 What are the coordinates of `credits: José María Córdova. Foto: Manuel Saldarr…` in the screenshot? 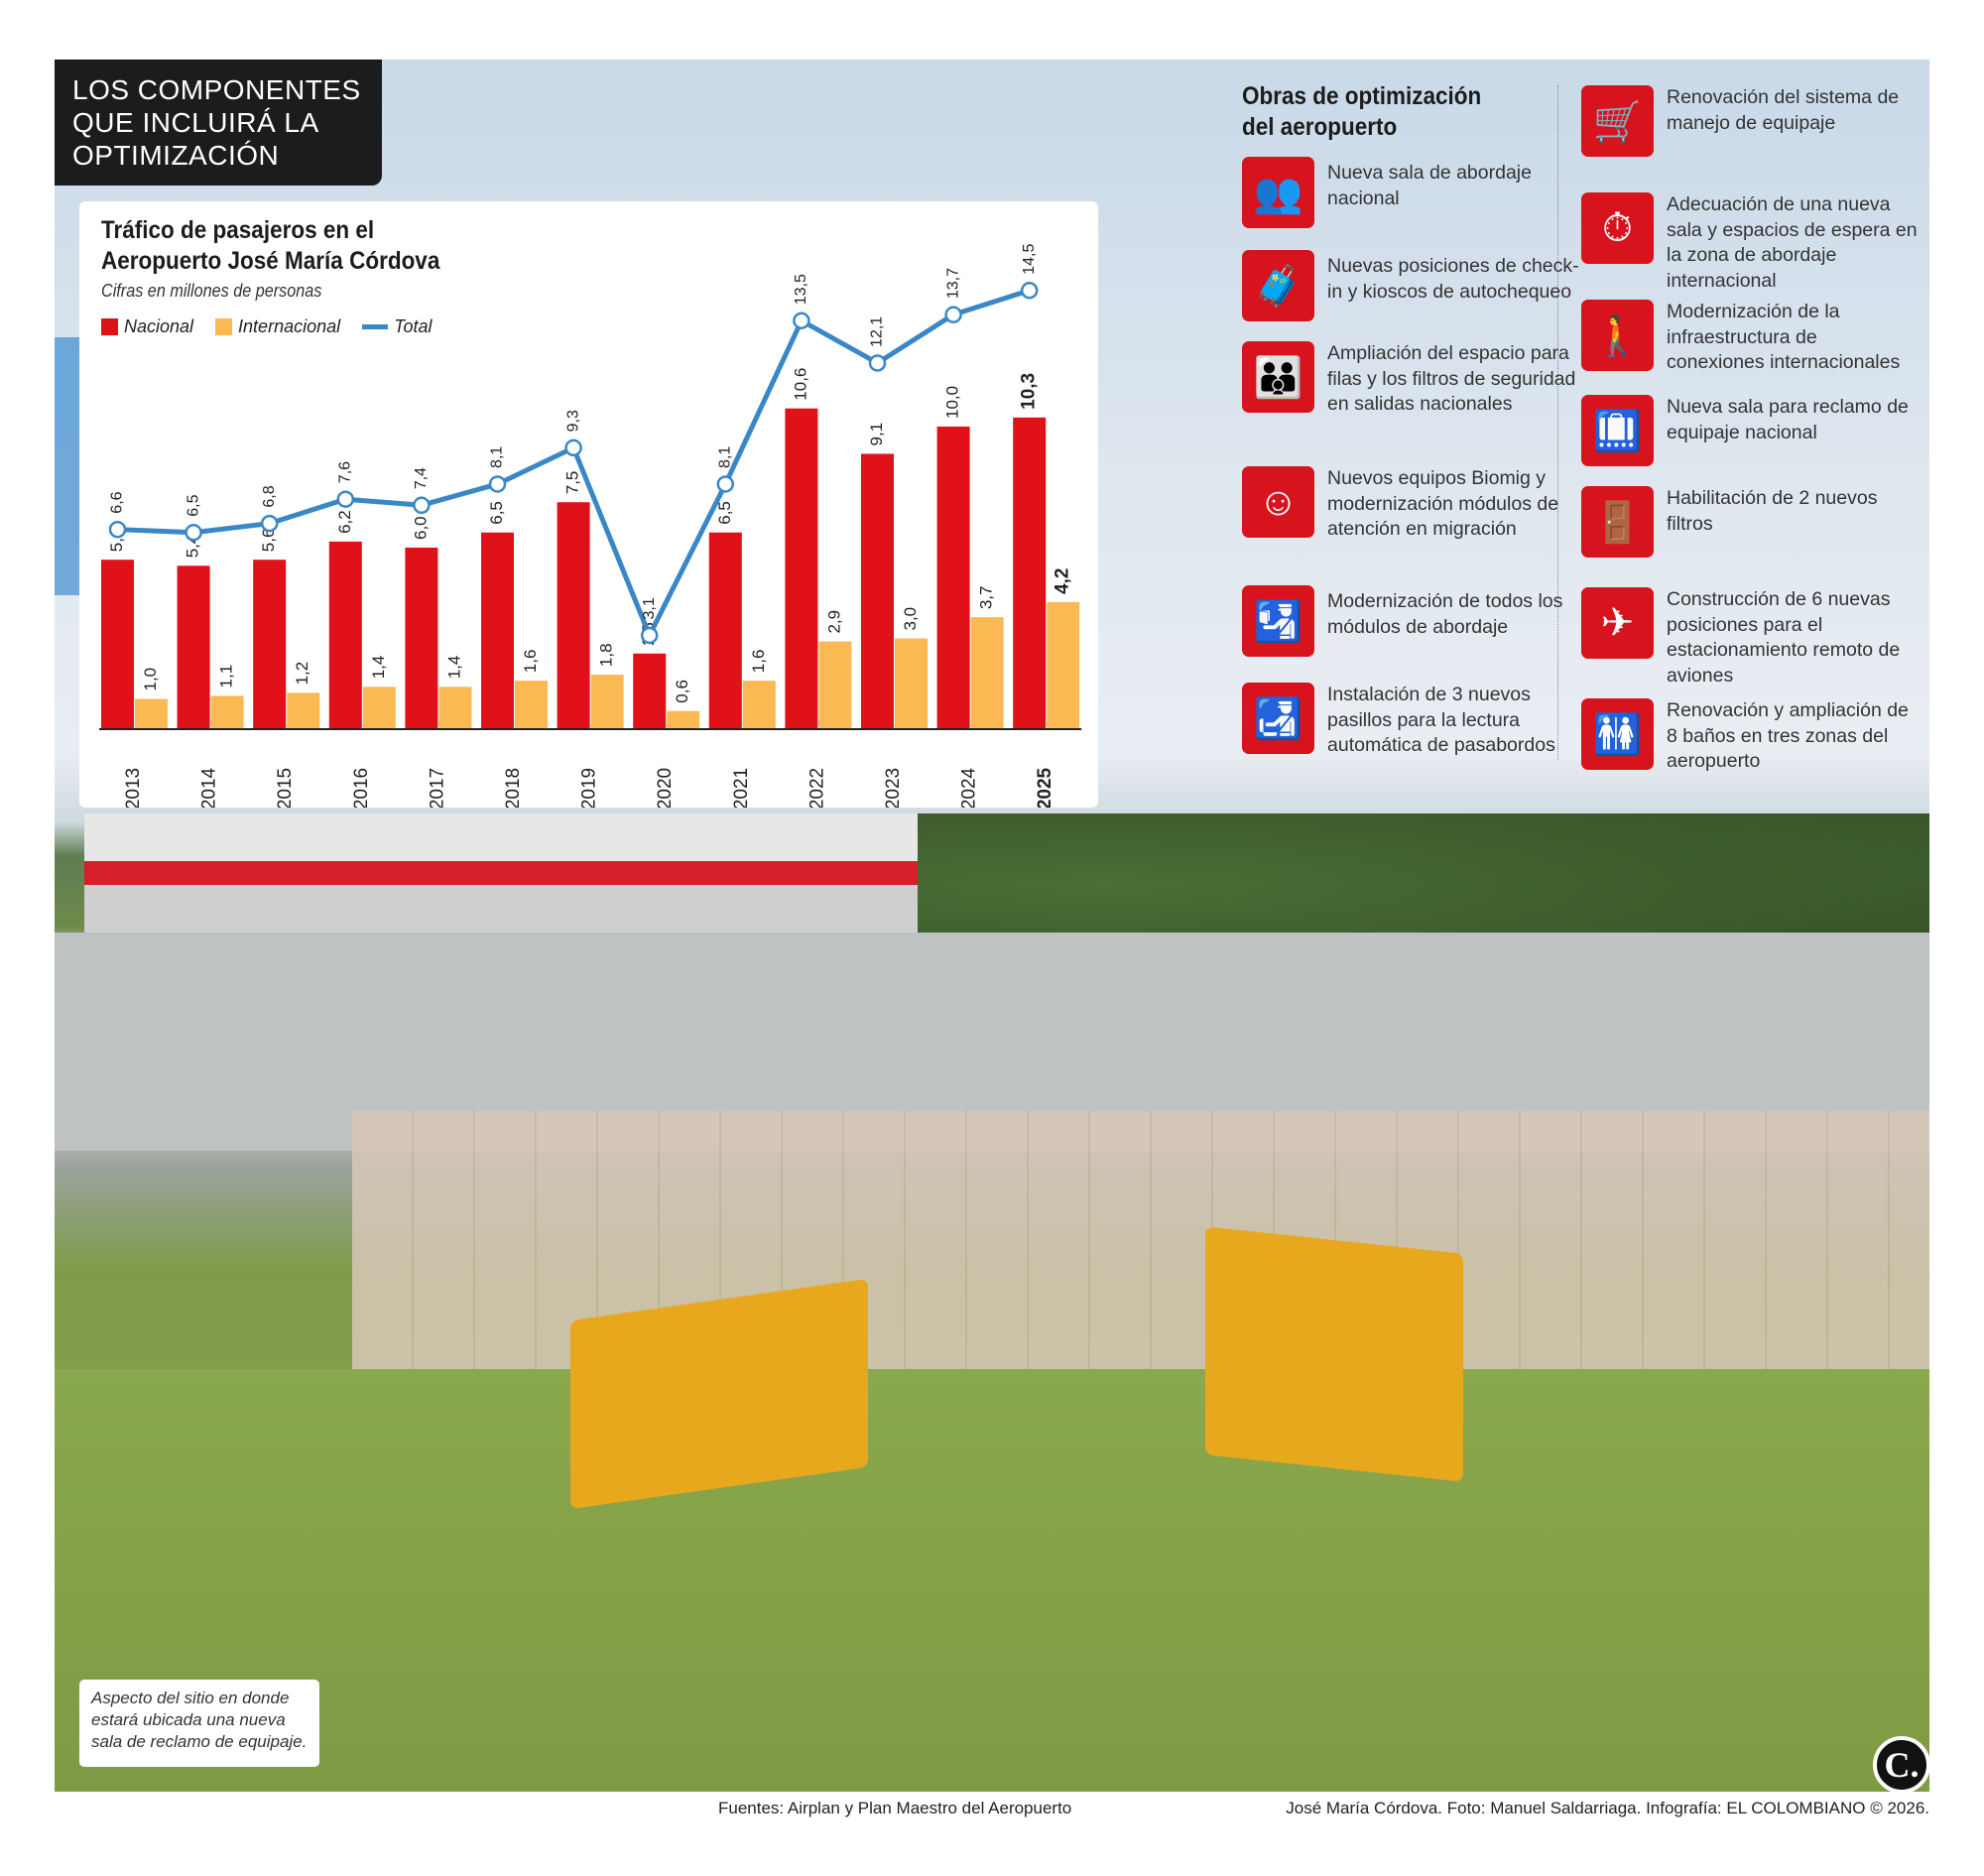 It's located at (1607, 1808).